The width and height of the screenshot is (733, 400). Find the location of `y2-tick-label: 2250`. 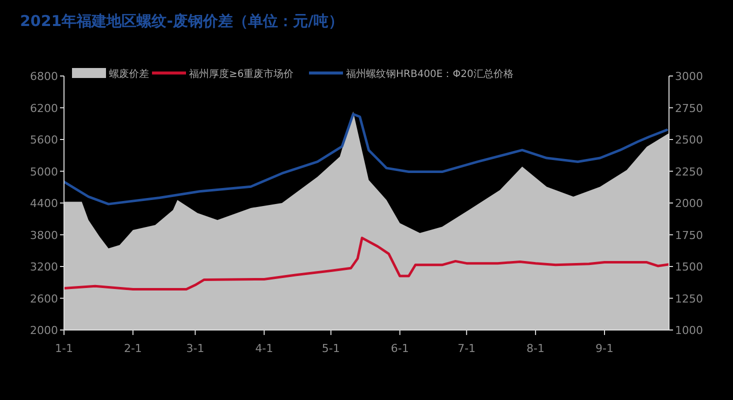

y2-tick-label: 2250 is located at coordinates (689, 171).